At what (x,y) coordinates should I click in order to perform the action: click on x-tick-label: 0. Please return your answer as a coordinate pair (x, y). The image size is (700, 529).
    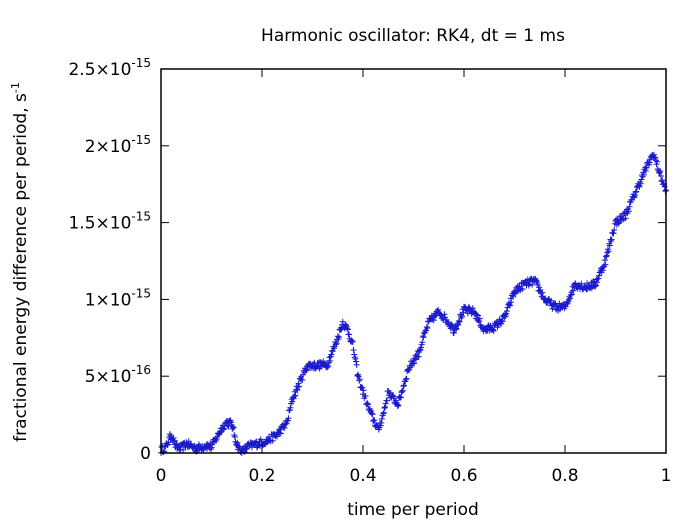
    Looking at the image, I should click on (161, 476).